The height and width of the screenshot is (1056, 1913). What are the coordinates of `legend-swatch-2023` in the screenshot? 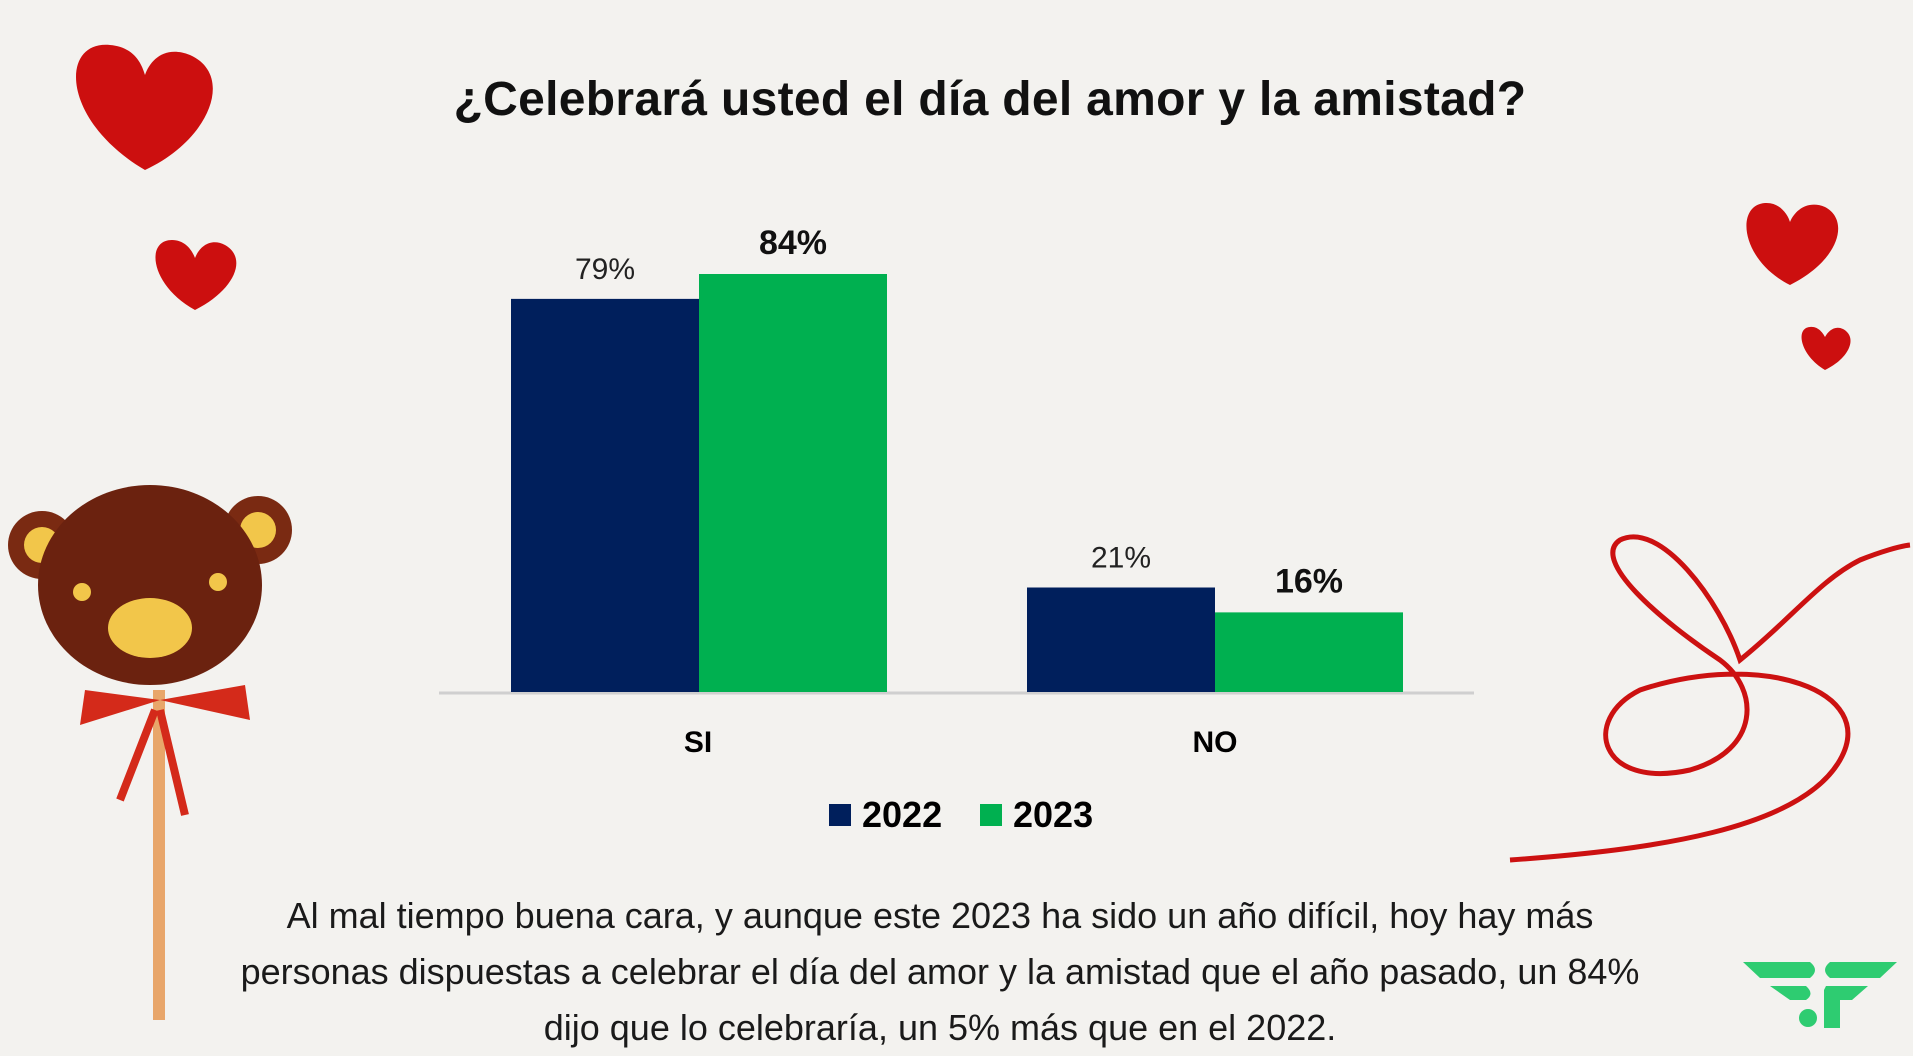 It's located at (991, 815).